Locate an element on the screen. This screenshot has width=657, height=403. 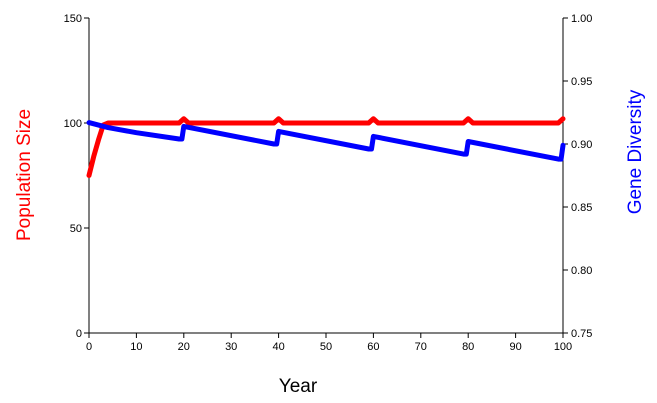
y-left-tick-label: 100 is located at coordinates (73, 124).